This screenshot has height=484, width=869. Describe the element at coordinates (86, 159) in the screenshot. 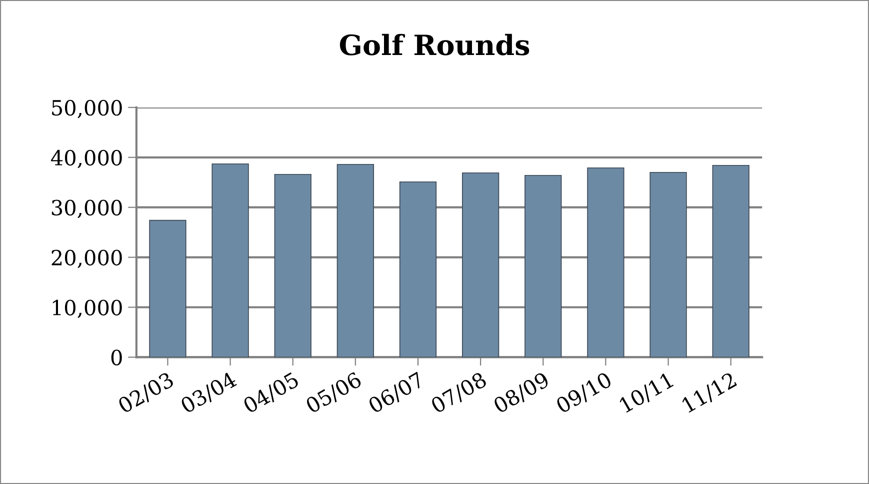

I see `y-tick-label: 40,000` at that location.